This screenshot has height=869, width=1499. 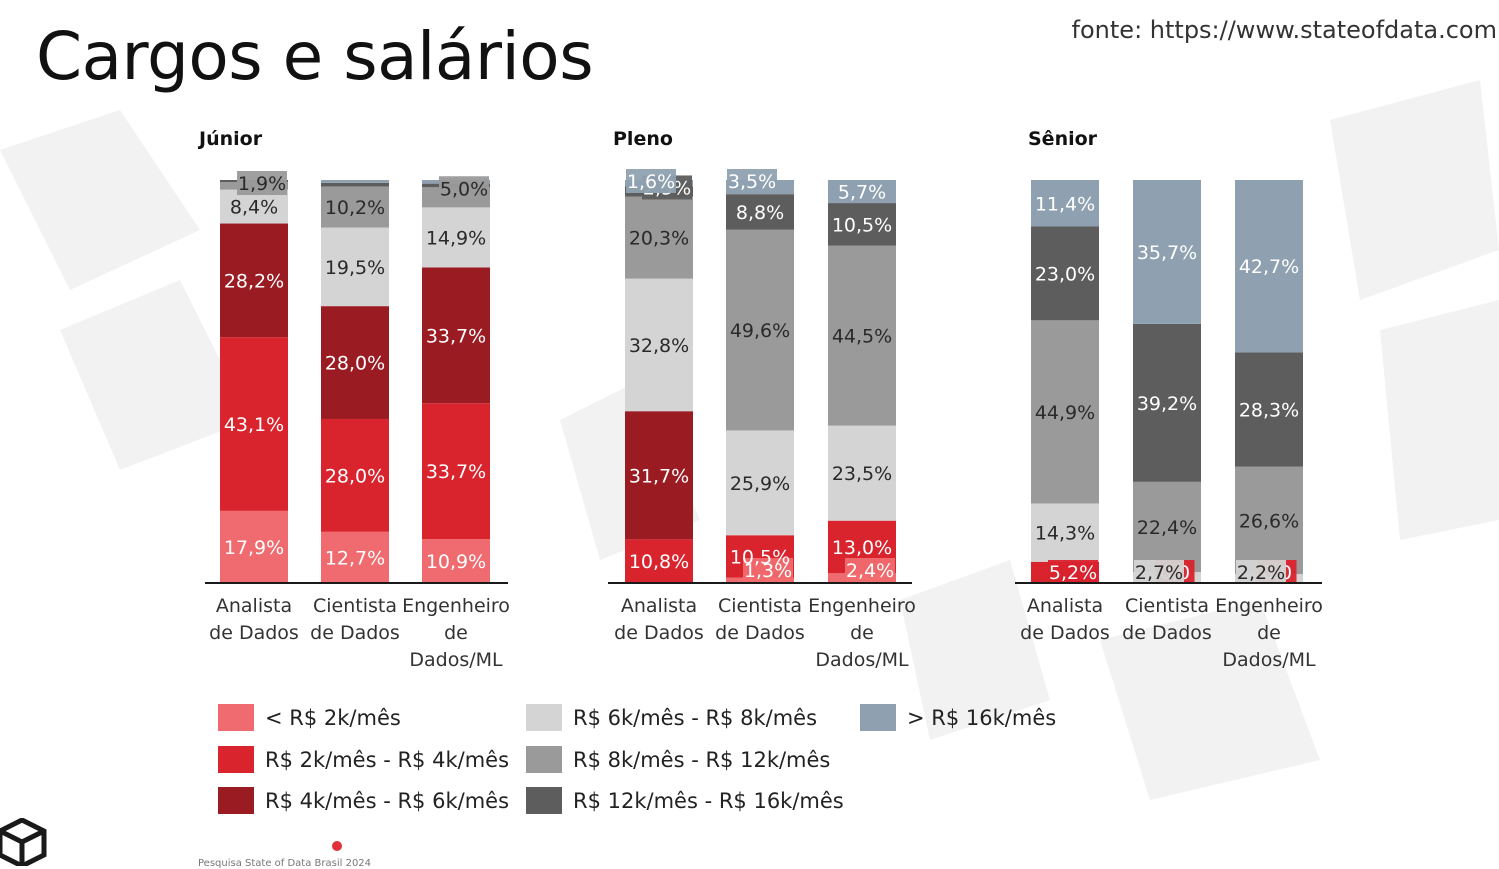 What do you see at coordinates (355, 208) in the screenshot?
I see `data-label: 10,2%` at bounding box center [355, 208].